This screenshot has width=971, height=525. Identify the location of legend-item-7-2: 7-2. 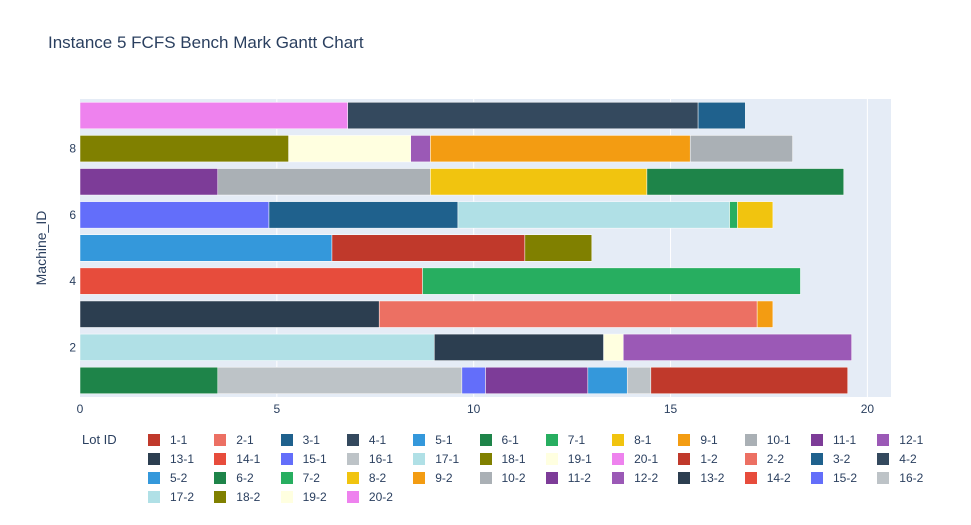
(300, 478).